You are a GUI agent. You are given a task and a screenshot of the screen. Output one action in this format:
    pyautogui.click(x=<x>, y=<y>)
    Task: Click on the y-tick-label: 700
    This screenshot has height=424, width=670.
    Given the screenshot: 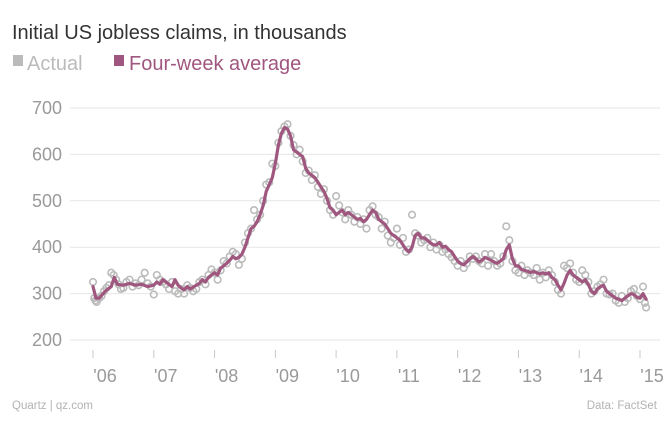 What is the action you would take?
    pyautogui.click(x=47, y=108)
    